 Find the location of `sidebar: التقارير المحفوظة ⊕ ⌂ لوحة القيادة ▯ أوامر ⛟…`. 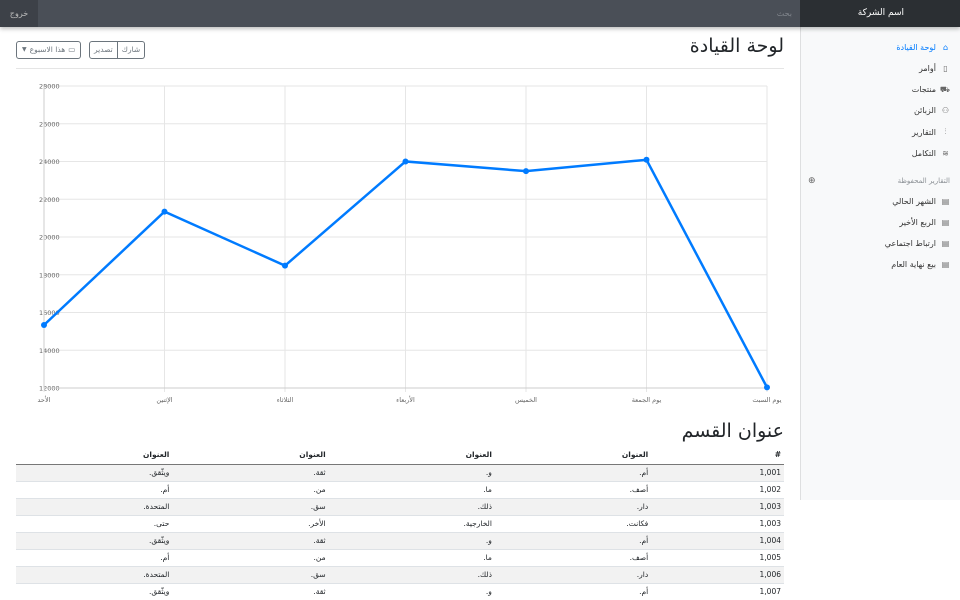

sidebar: التقارير المحفوظة ⊕ ⌂ لوحة القيادة ▯ أوامر ⛟… is located at coordinates (880, 263).